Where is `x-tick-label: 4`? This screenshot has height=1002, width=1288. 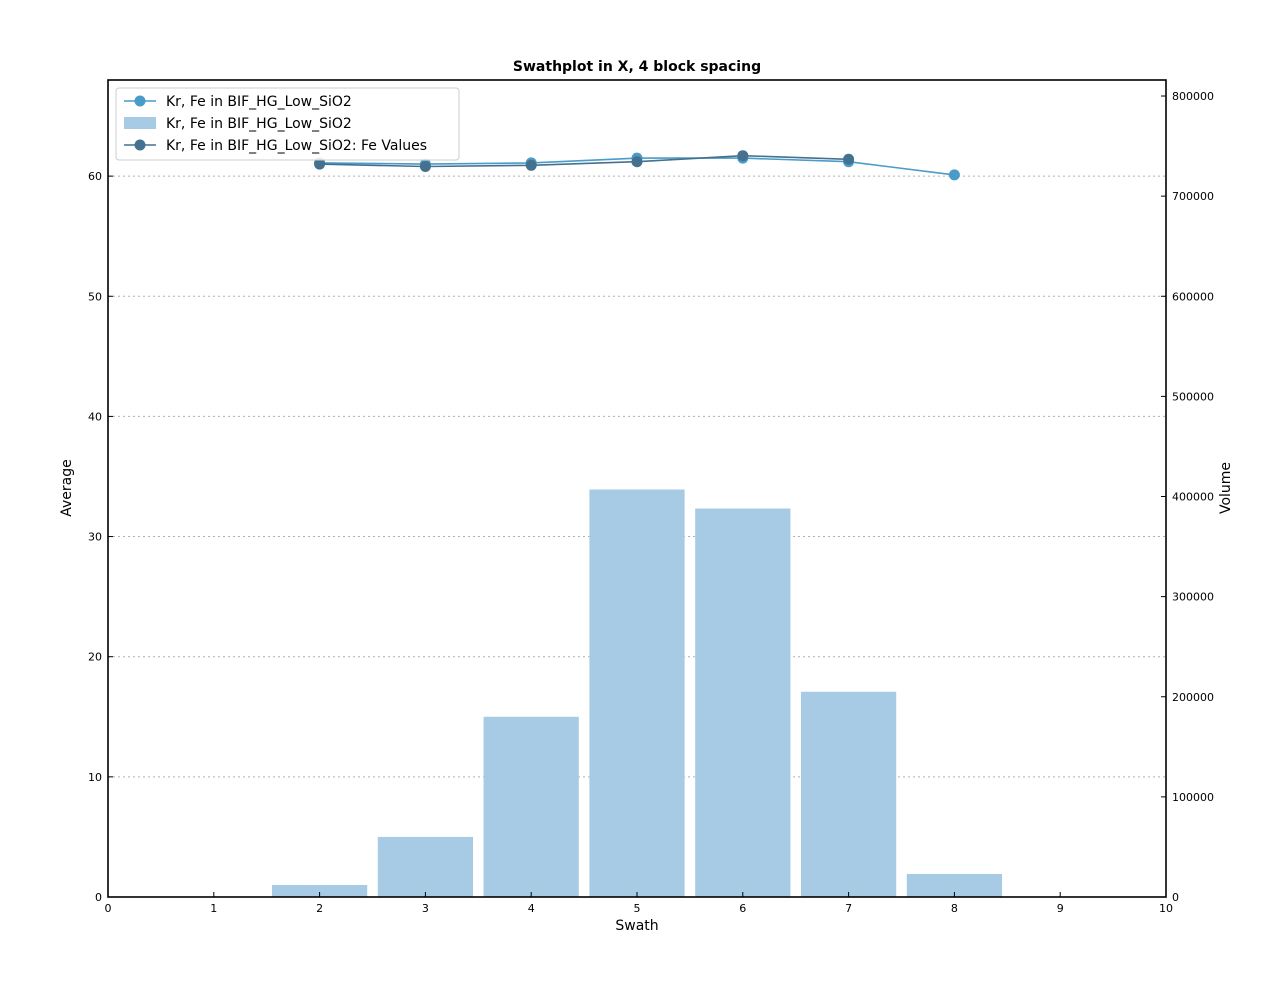 x-tick-label: 4 is located at coordinates (531, 908).